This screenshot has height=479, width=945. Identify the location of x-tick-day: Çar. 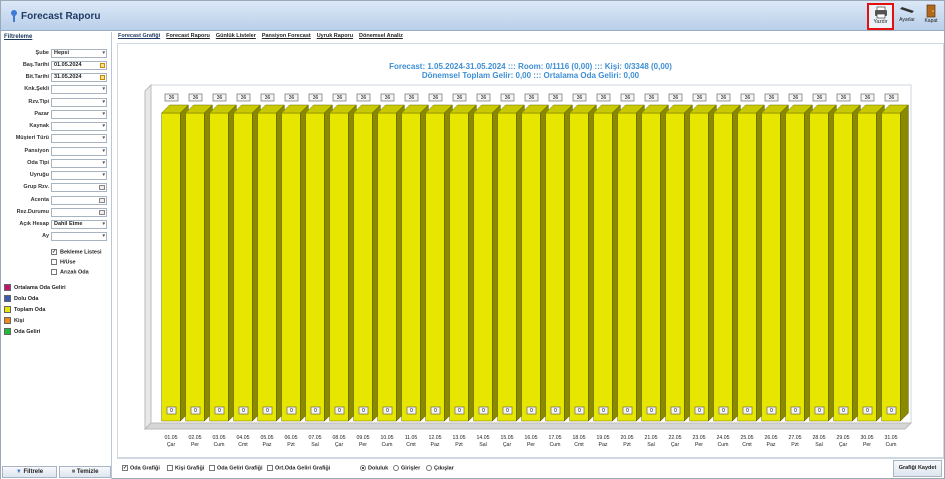
(507, 445).